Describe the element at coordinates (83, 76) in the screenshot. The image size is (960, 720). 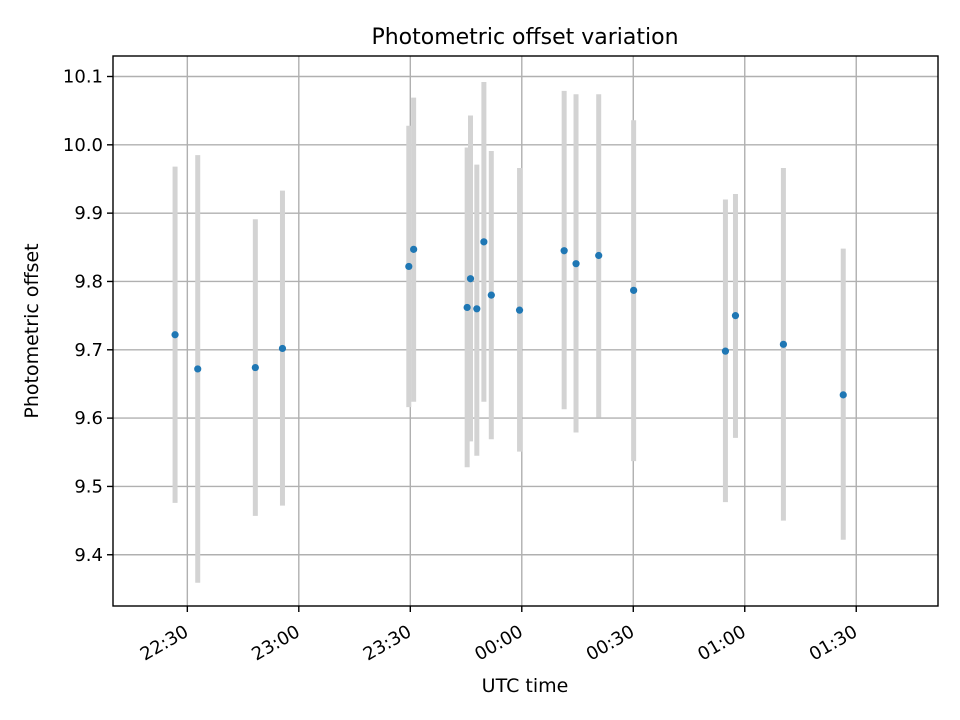
I see `y-tick-label: 10.1` at that location.